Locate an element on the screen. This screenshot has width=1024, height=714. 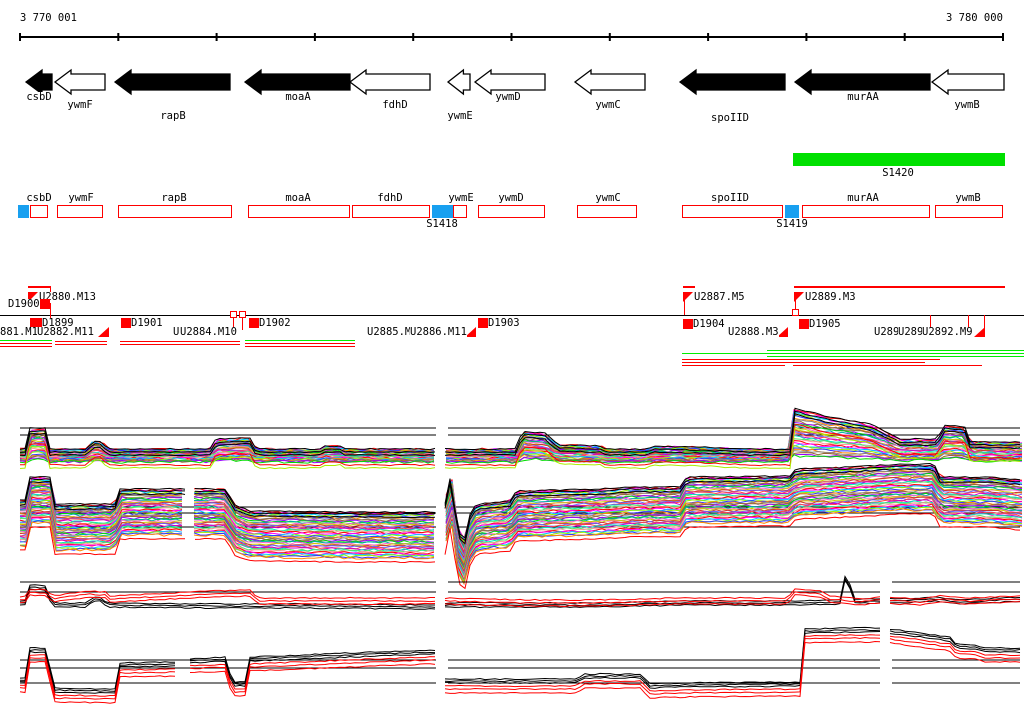
probe-label-U2886.M11: U2886.M11 is located at coordinates (438, 332).